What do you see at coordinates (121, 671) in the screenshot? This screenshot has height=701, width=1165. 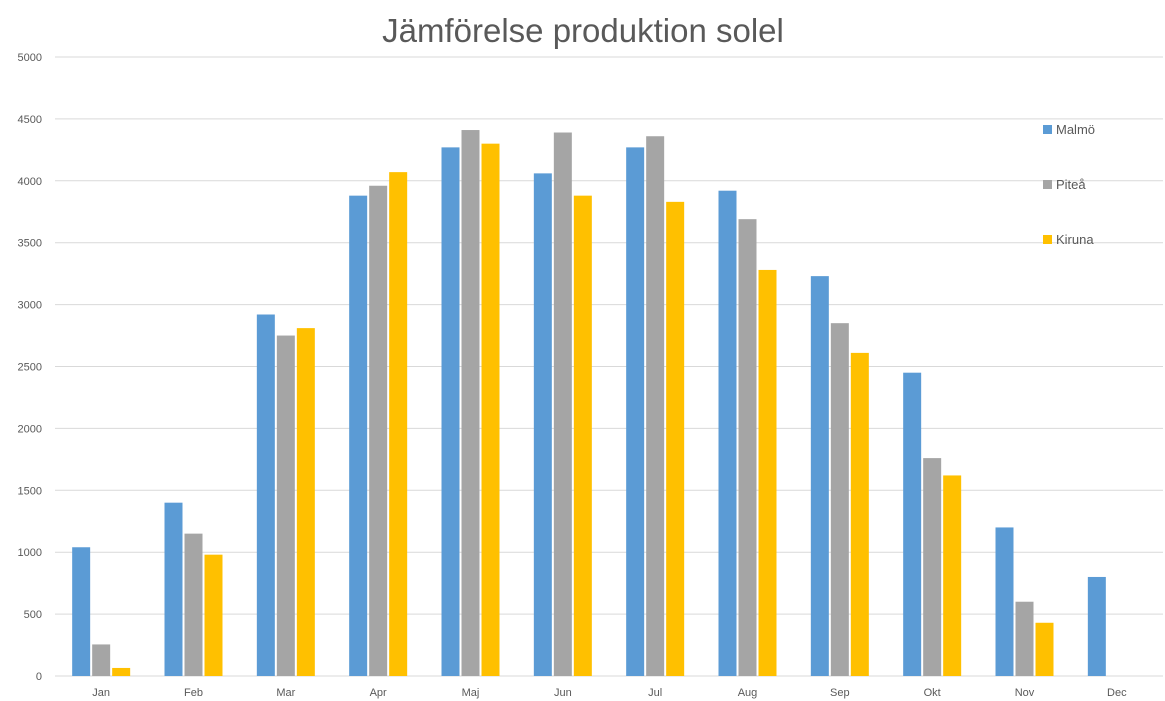 I see `bar-kiruna-jan` at bounding box center [121, 671].